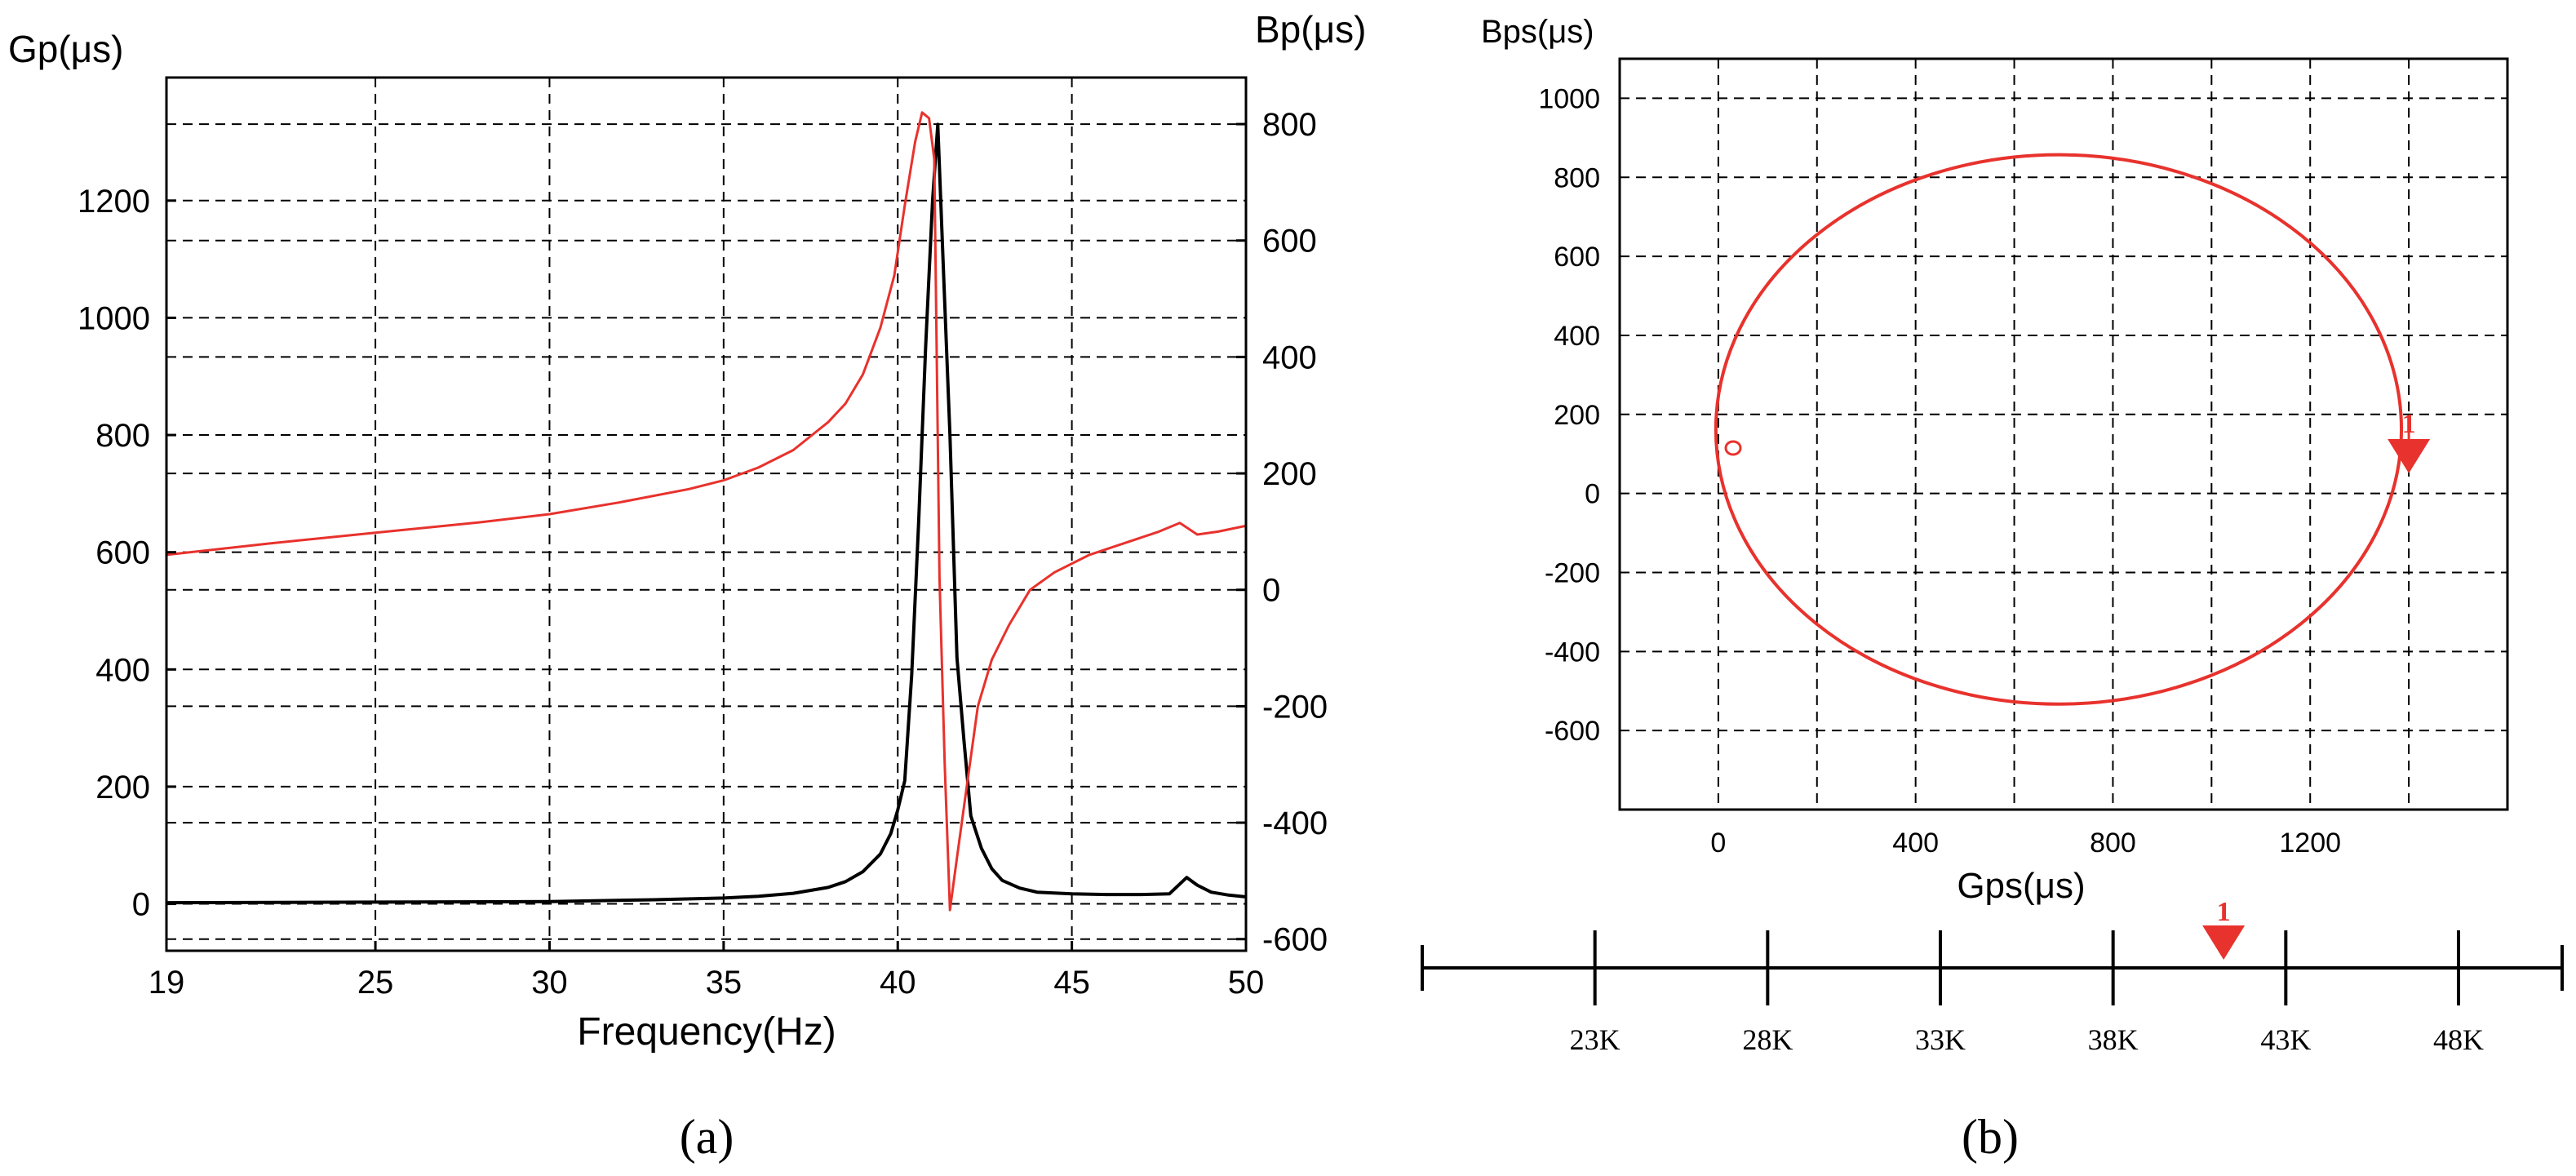 The width and height of the screenshot is (2576, 1176). Describe the element at coordinates (1569, 99) in the screenshot. I see `panel-b-y-tick-label: 1000` at that location.